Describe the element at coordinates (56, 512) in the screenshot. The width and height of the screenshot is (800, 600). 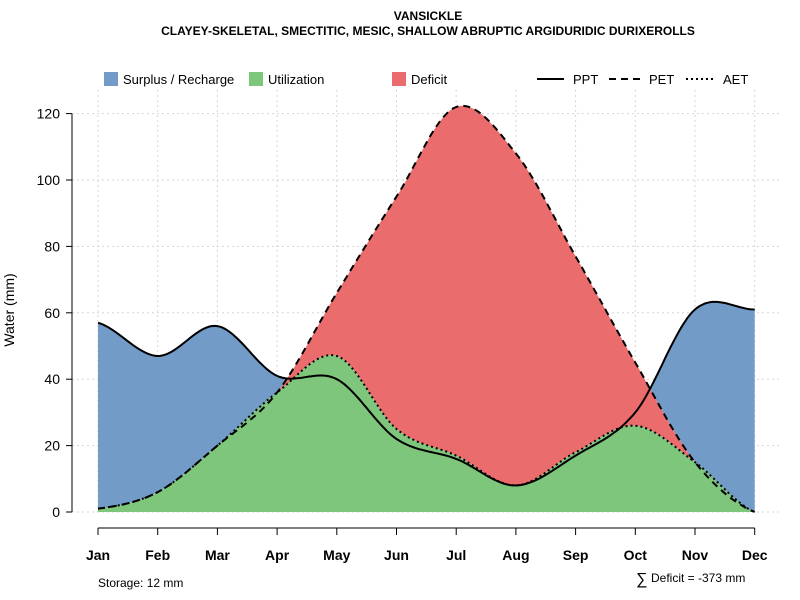
I see `y-tick-label-0: 0` at that location.